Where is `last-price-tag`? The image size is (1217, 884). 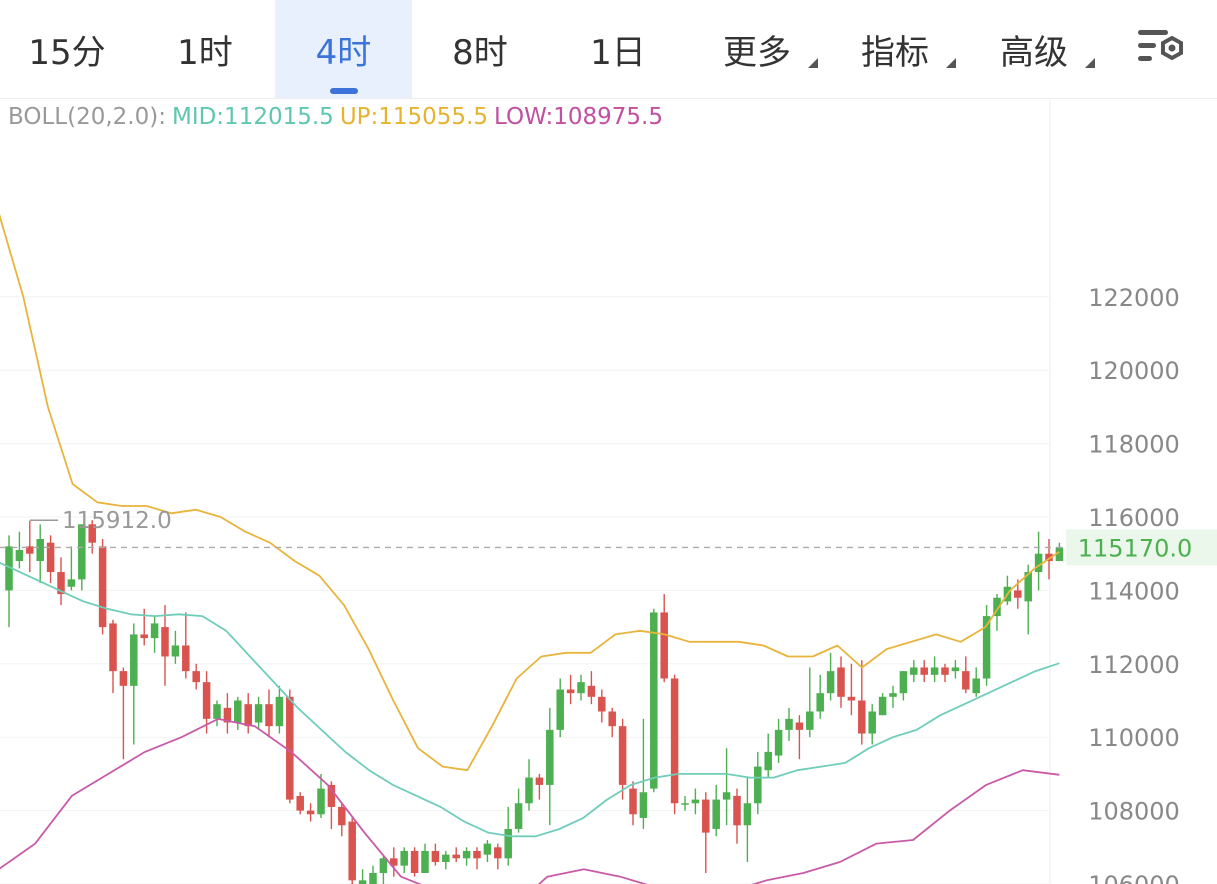 last-price-tag is located at coordinates (1141, 547).